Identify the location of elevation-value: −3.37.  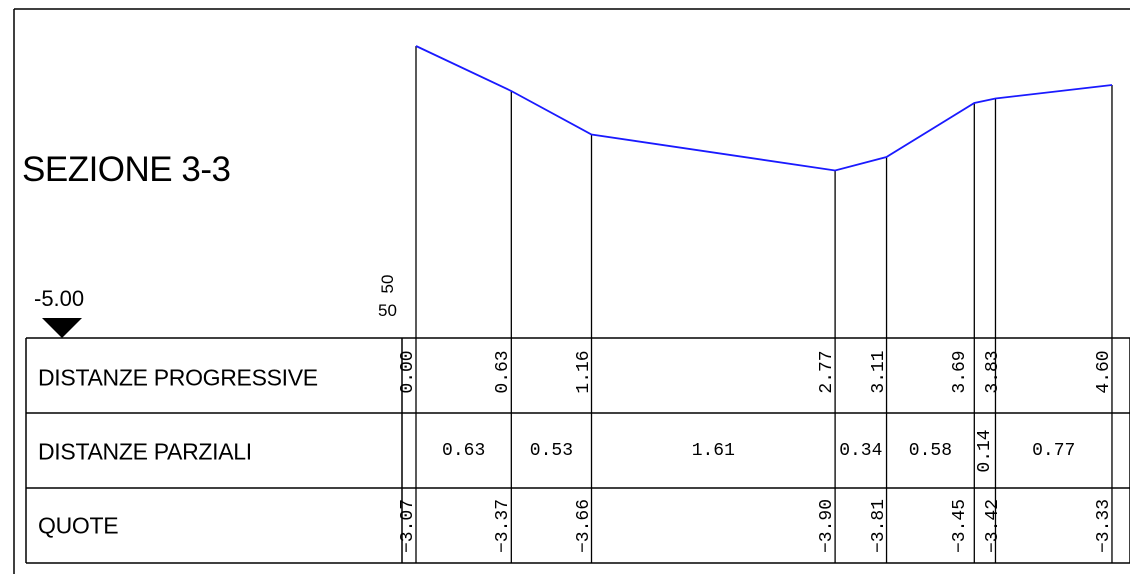
(503, 526).